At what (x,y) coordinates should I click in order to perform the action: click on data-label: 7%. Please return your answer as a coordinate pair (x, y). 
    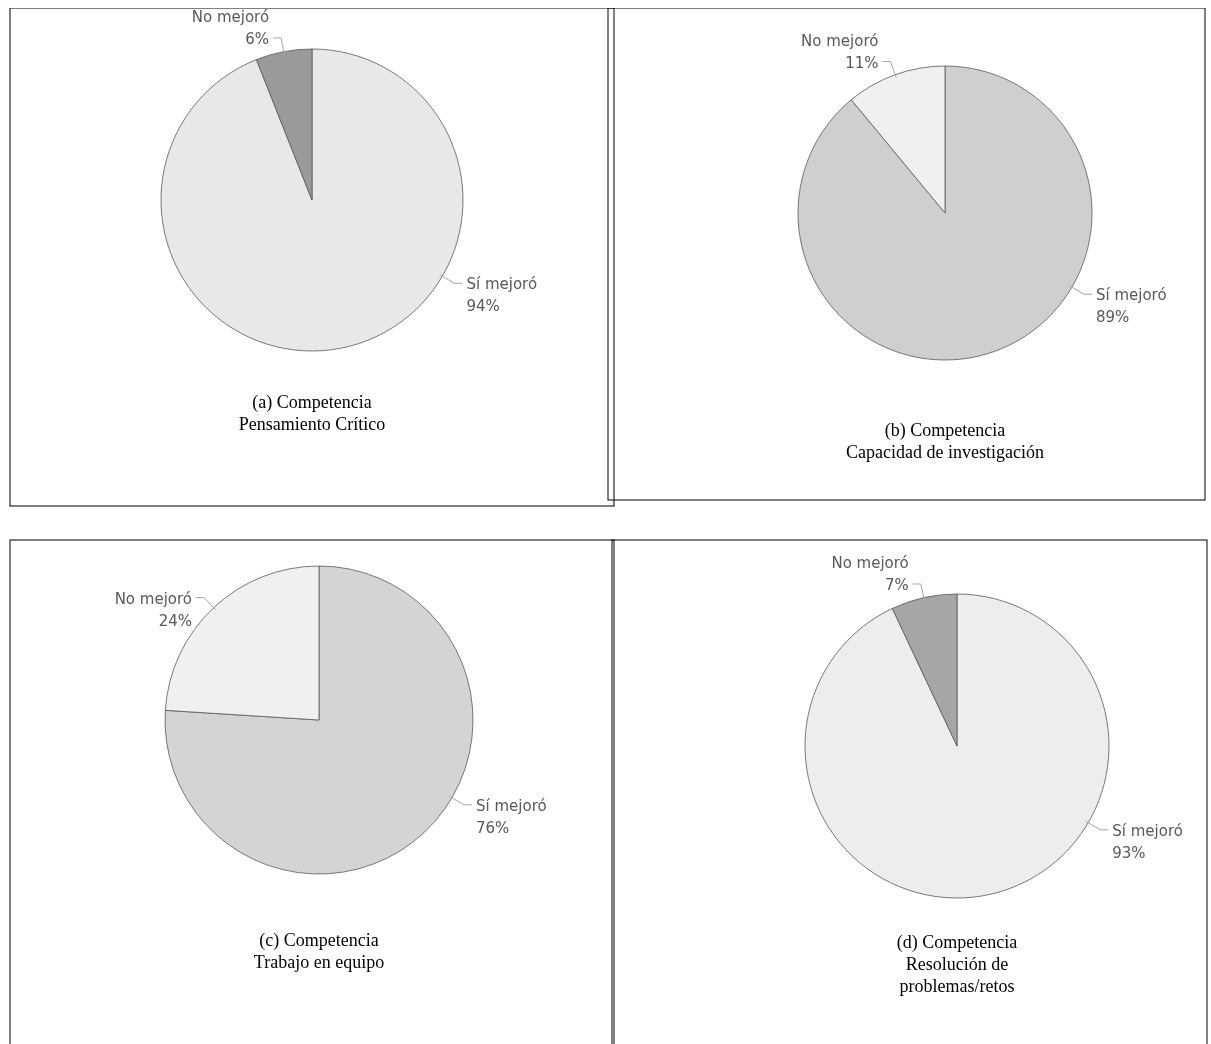
    Looking at the image, I should click on (896, 585).